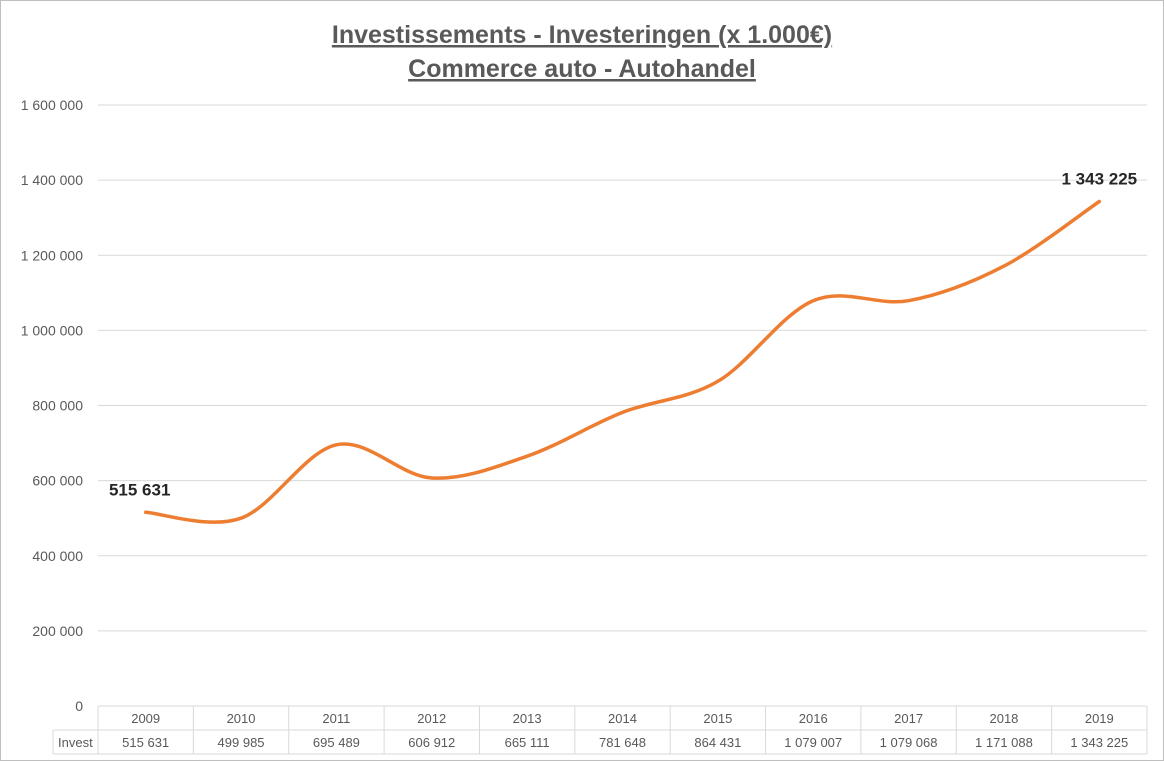 The height and width of the screenshot is (761, 1164). I want to click on x-tick-label: 2011, so click(336, 718).